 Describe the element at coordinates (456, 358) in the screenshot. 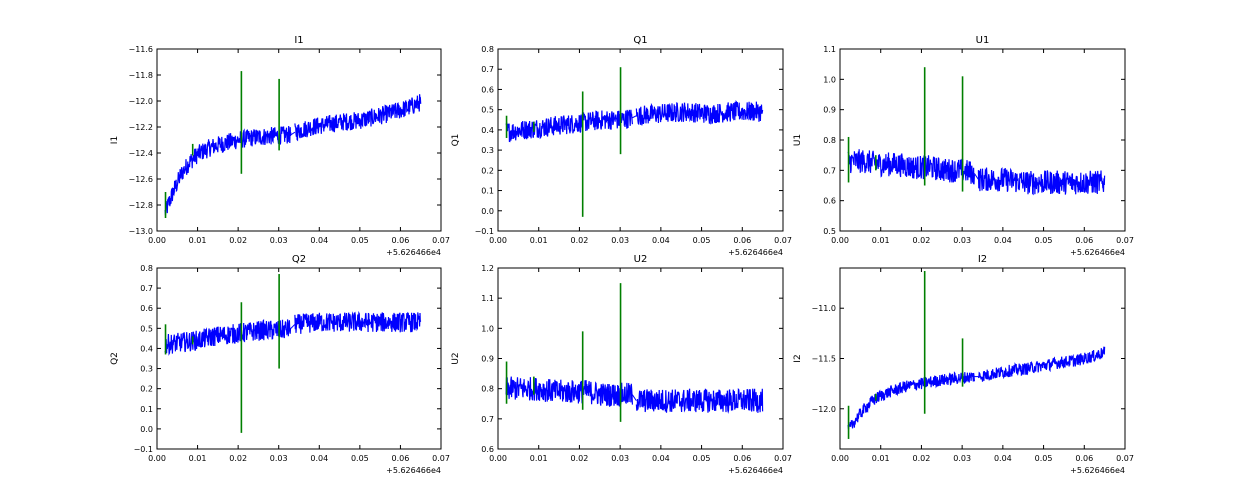

I see `y-axis-label: U2` at that location.